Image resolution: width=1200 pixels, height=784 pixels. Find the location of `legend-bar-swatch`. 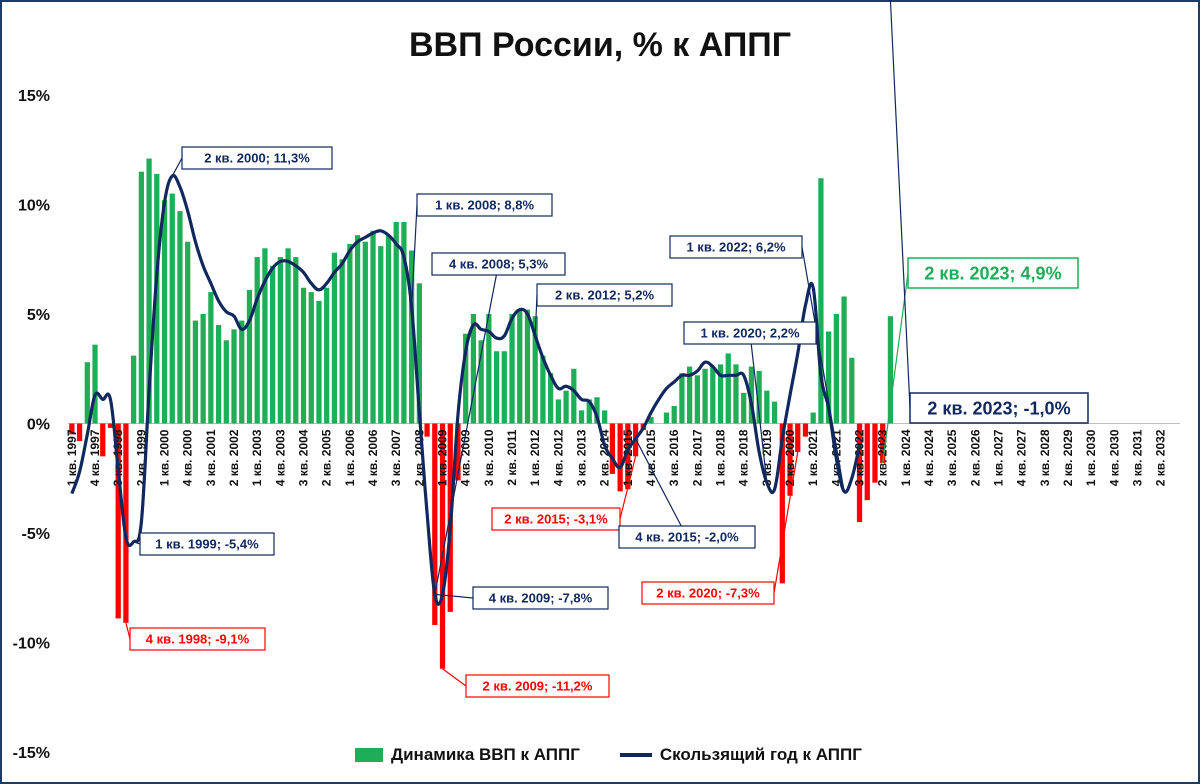

legend-bar-swatch is located at coordinates (369, 755).